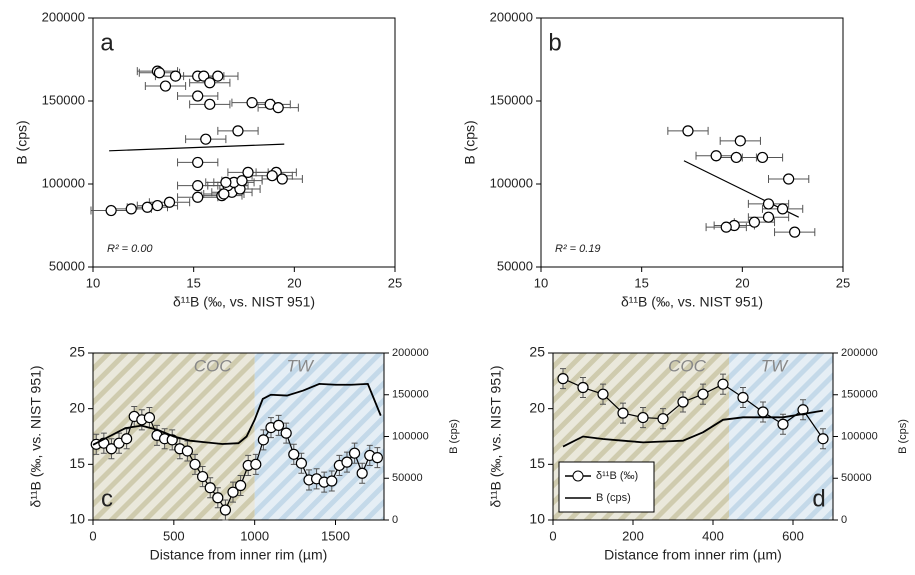 This screenshot has width=915, height=575. I want to click on x-tick-label: 10, so click(541, 282).